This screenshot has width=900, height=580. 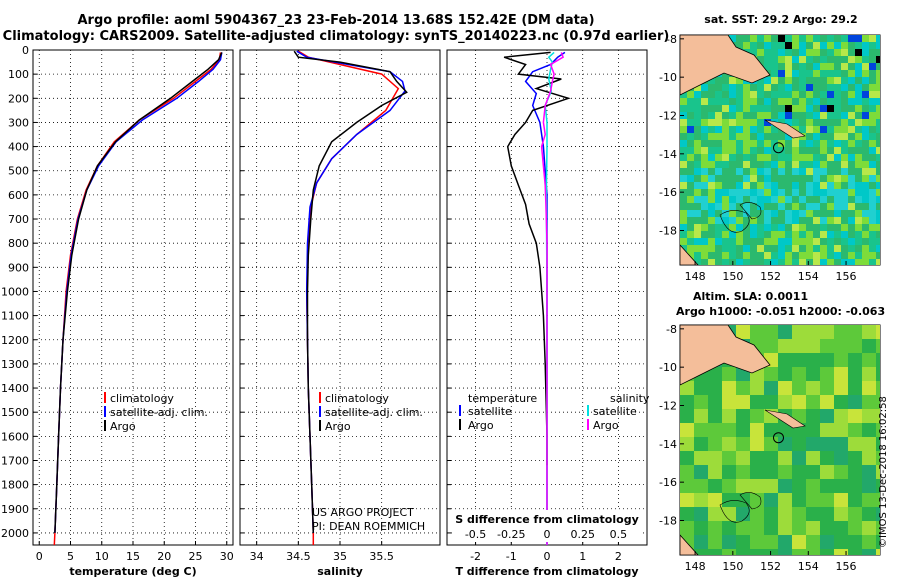 I want to click on sla-lon-tick-label: 148, so click(x=695, y=566).